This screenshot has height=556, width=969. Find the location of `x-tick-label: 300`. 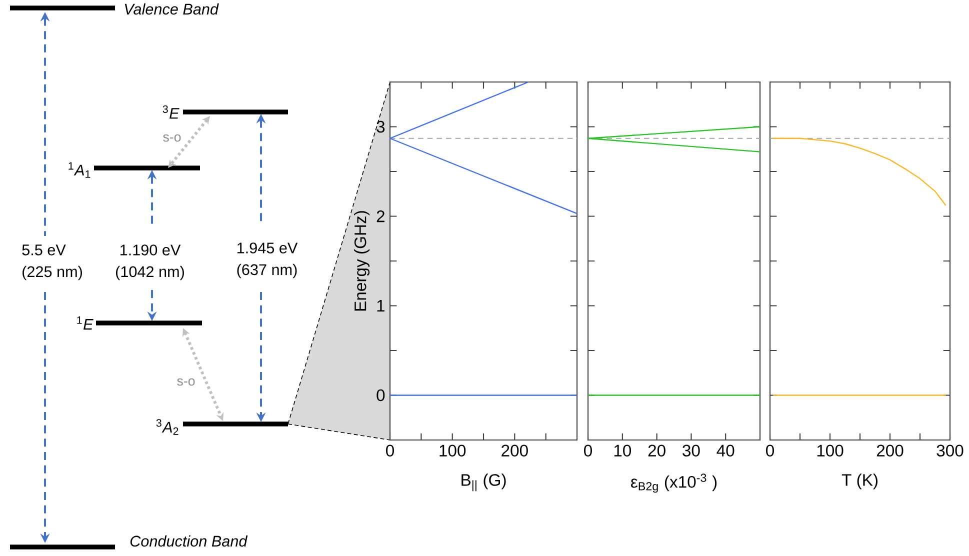

x-tick-label: 300 is located at coordinates (950, 450).